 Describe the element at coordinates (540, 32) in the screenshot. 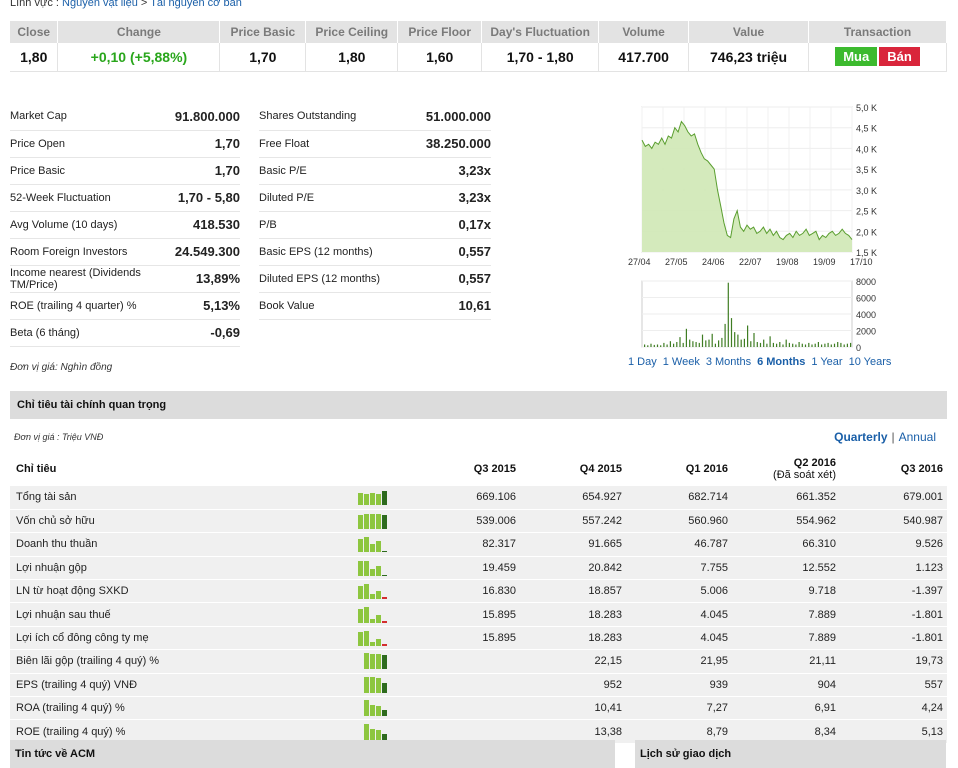

I see `header-days-fluctuation: Day's Fluctuation` at that location.